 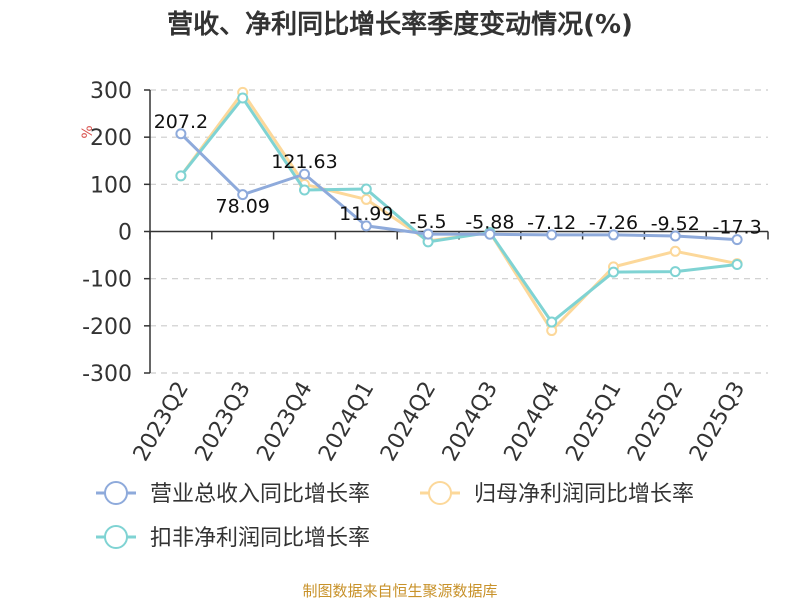 I want to click on x-tick-label: 2025Q3, so click(x=717, y=422).